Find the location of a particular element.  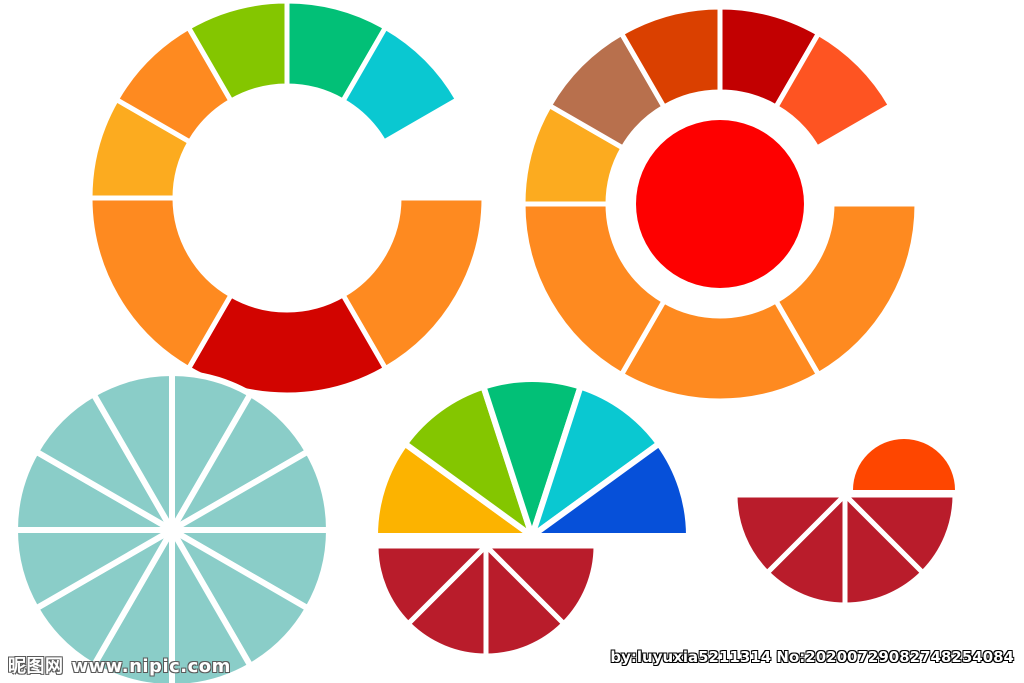

slice-blue is located at coordinates (607, 489).